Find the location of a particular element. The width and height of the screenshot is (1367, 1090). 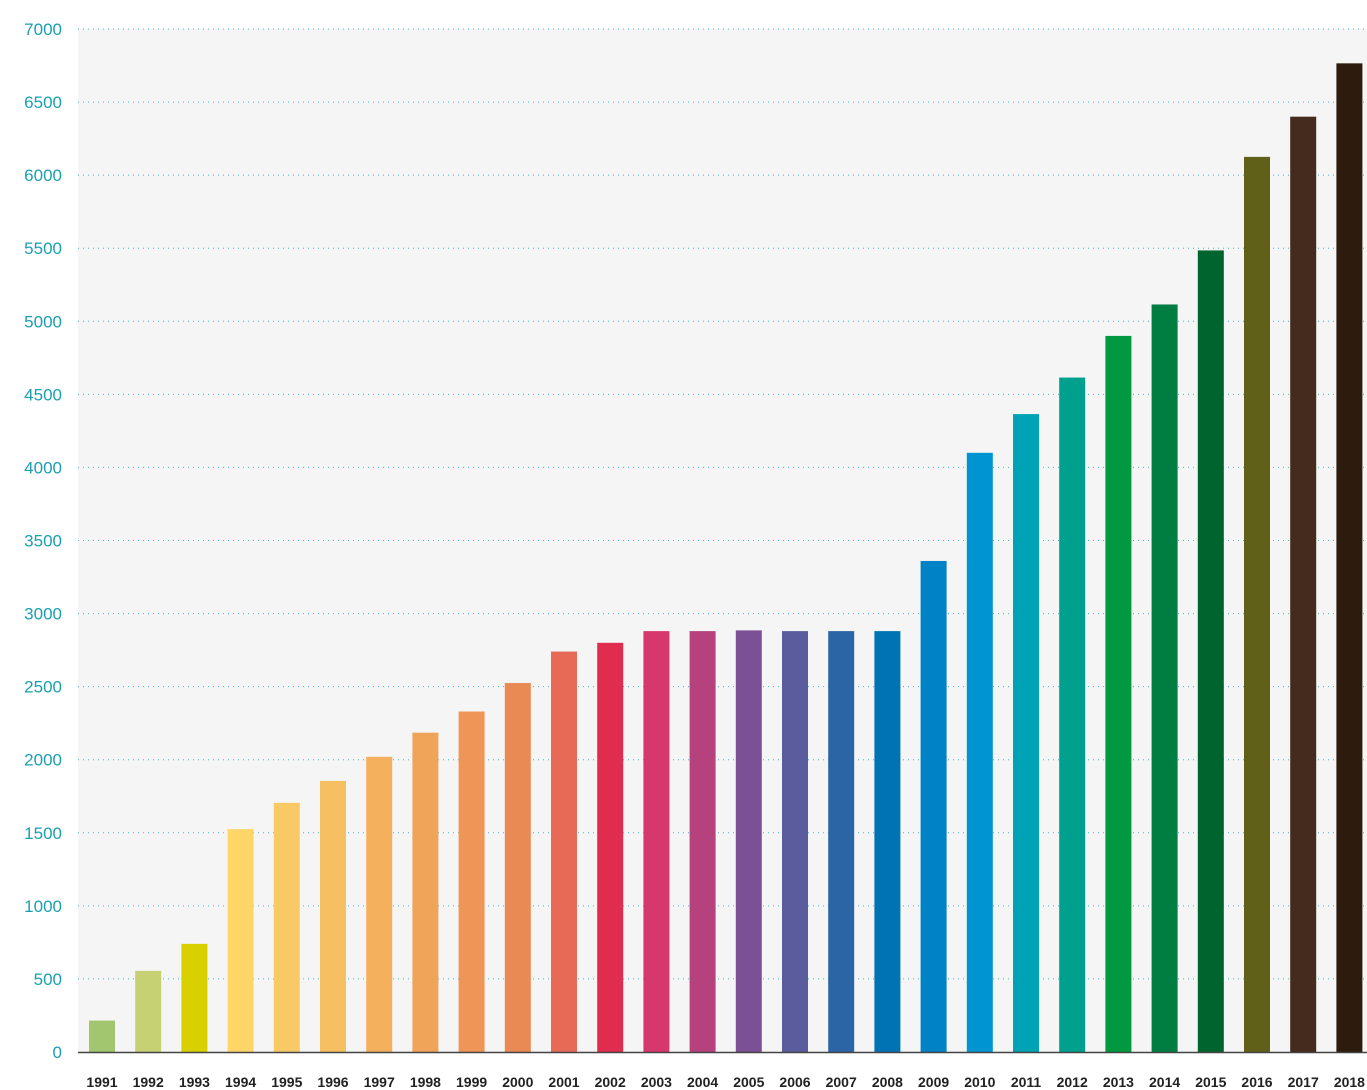

y-tick-label: 1500 is located at coordinates (43, 833).